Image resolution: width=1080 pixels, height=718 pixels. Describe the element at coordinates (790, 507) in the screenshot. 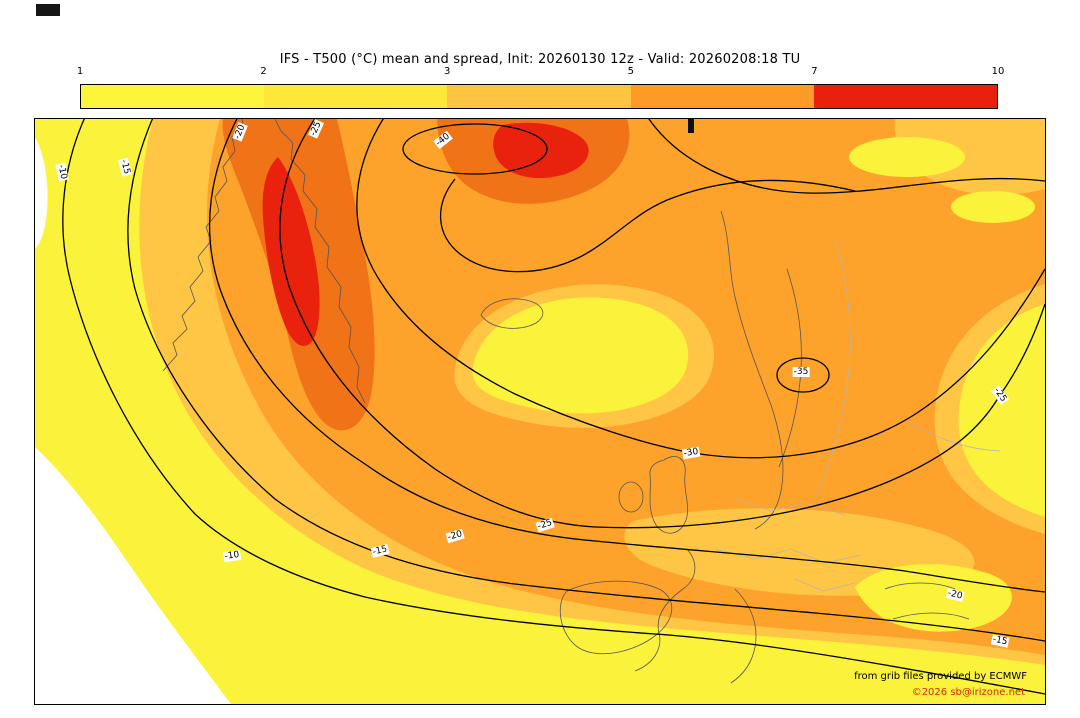

I see `border-east-europe` at that location.